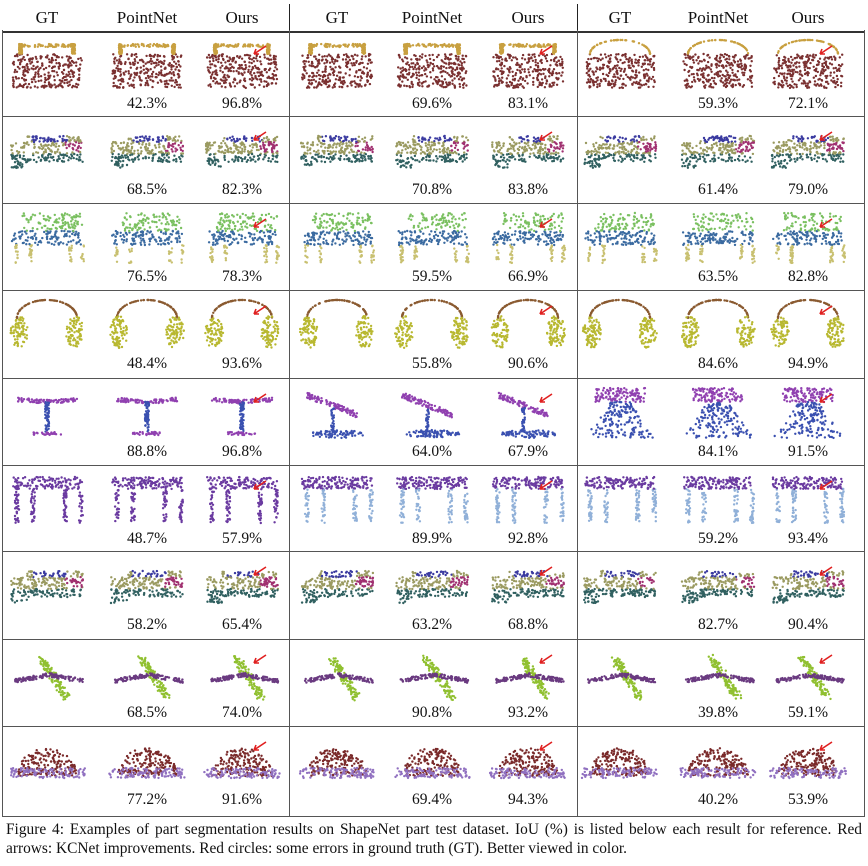 This screenshot has width=868, height=866. Describe the element at coordinates (430, 415) in the screenshot. I see `pointcloud-lamp-pointnet` at that location.